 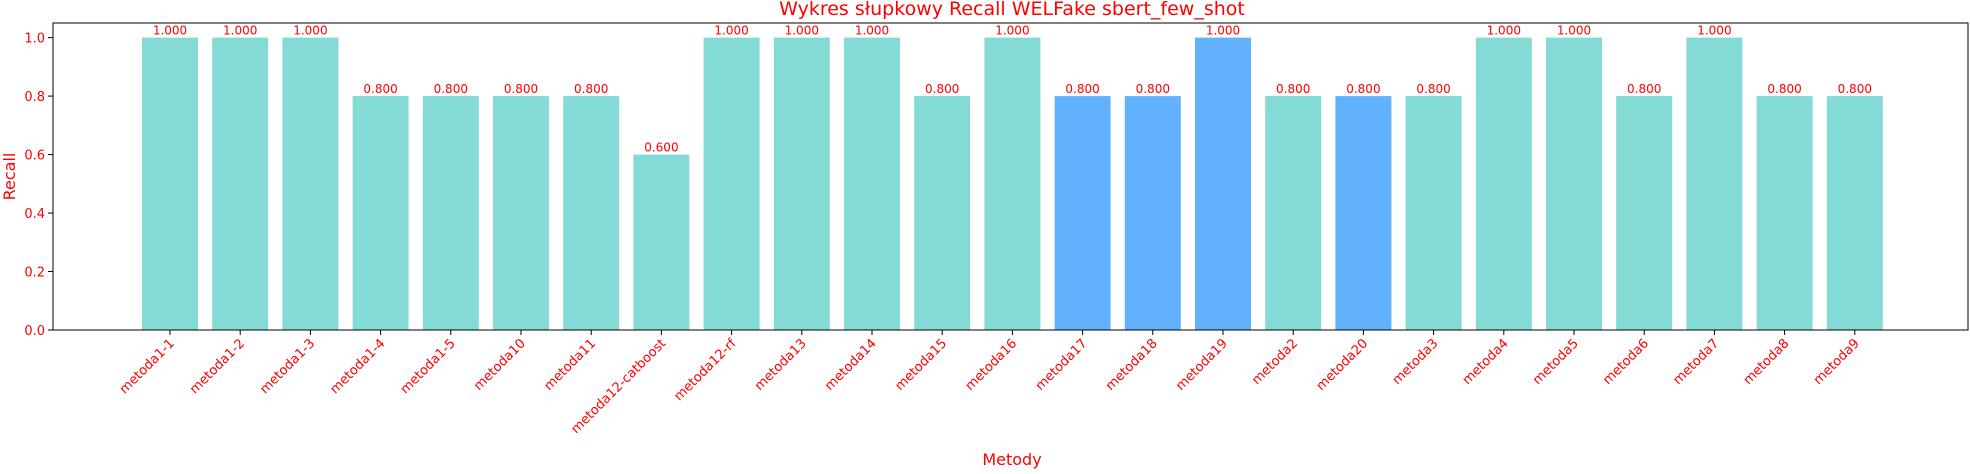 What do you see at coordinates (661, 148) in the screenshot?
I see `bar-value-label: 0.600` at bounding box center [661, 148].